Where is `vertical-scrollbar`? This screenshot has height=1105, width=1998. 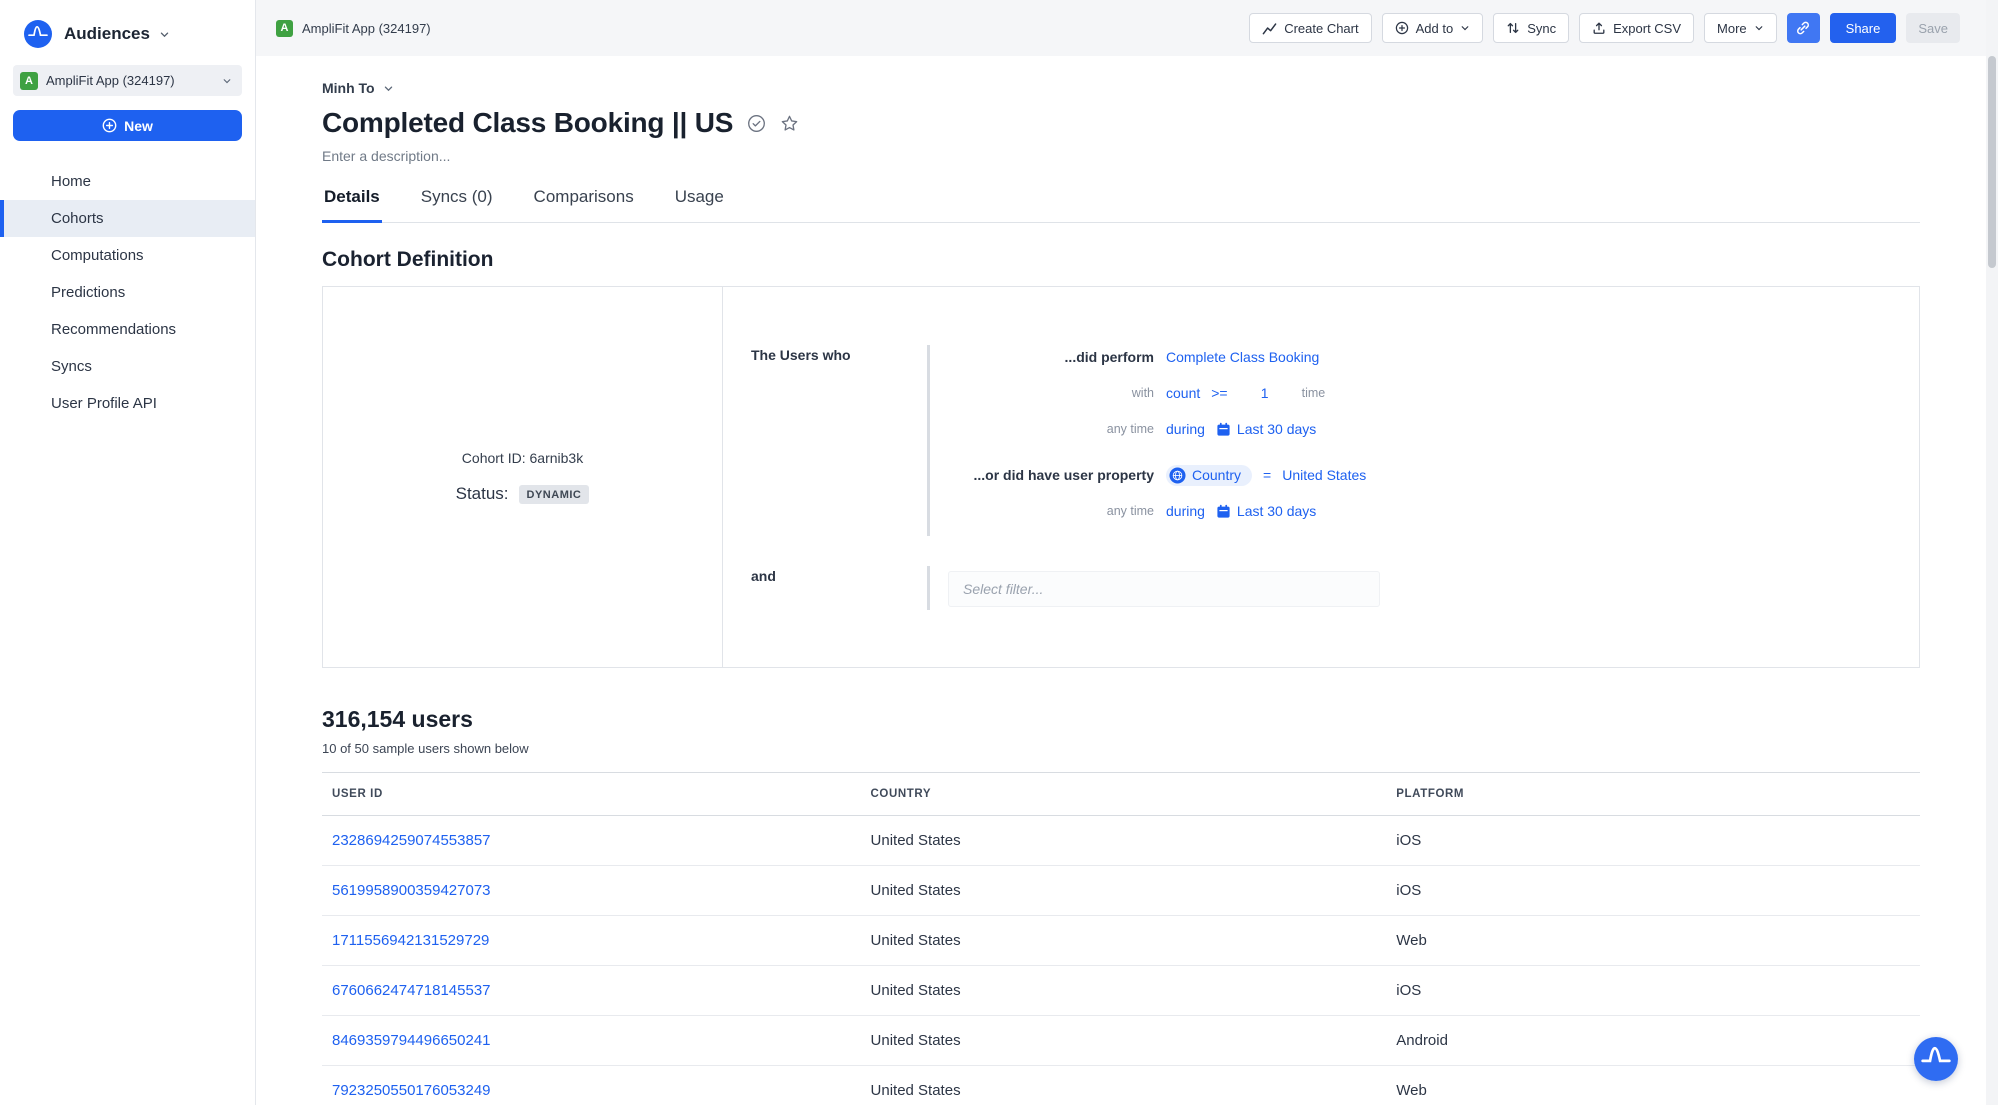 vertical-scrollbar is located at coordinates (1992, 552).